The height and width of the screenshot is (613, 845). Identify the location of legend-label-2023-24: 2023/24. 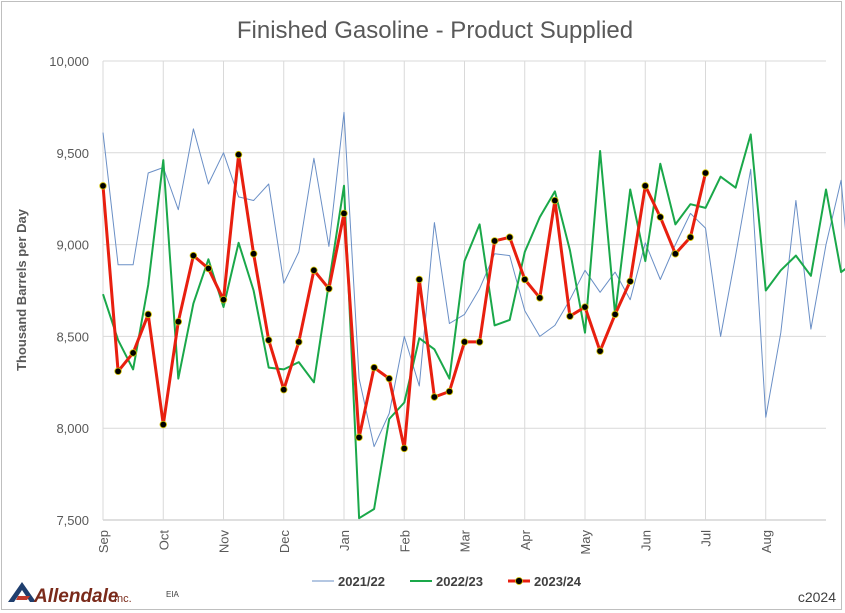
(558, 581).